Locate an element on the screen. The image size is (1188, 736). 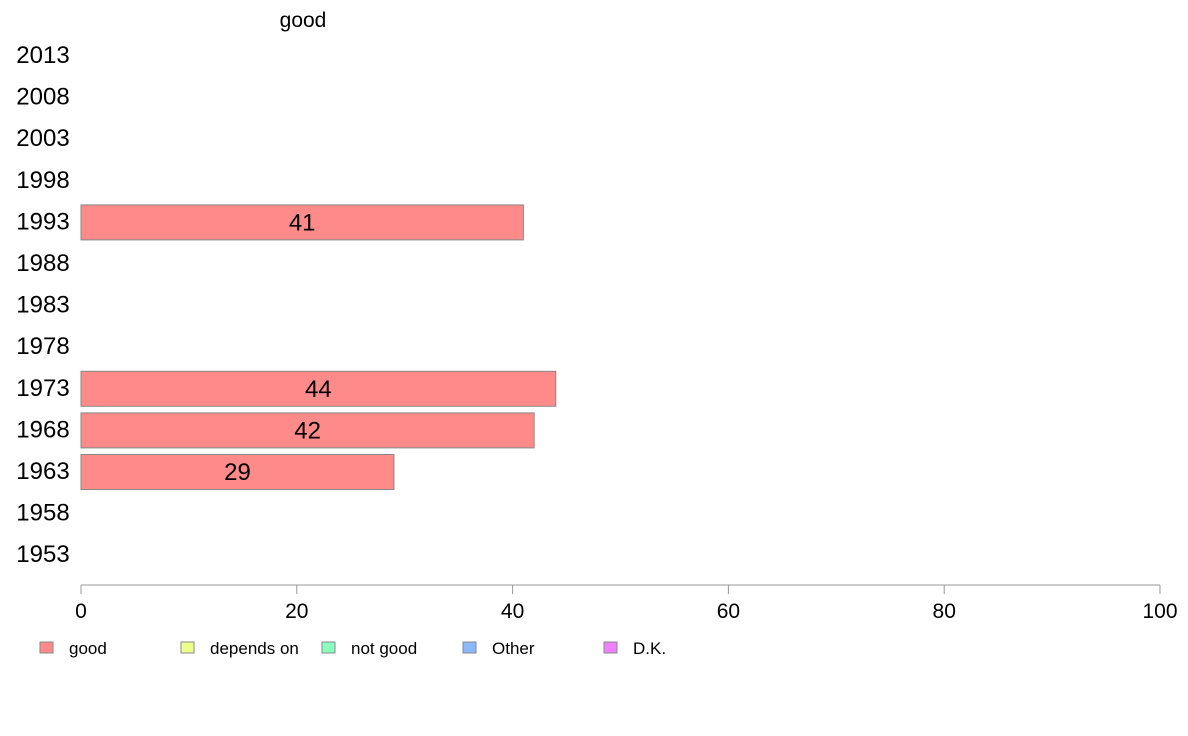
y-tick-label: 1958 is located at coordinates (42, 513).